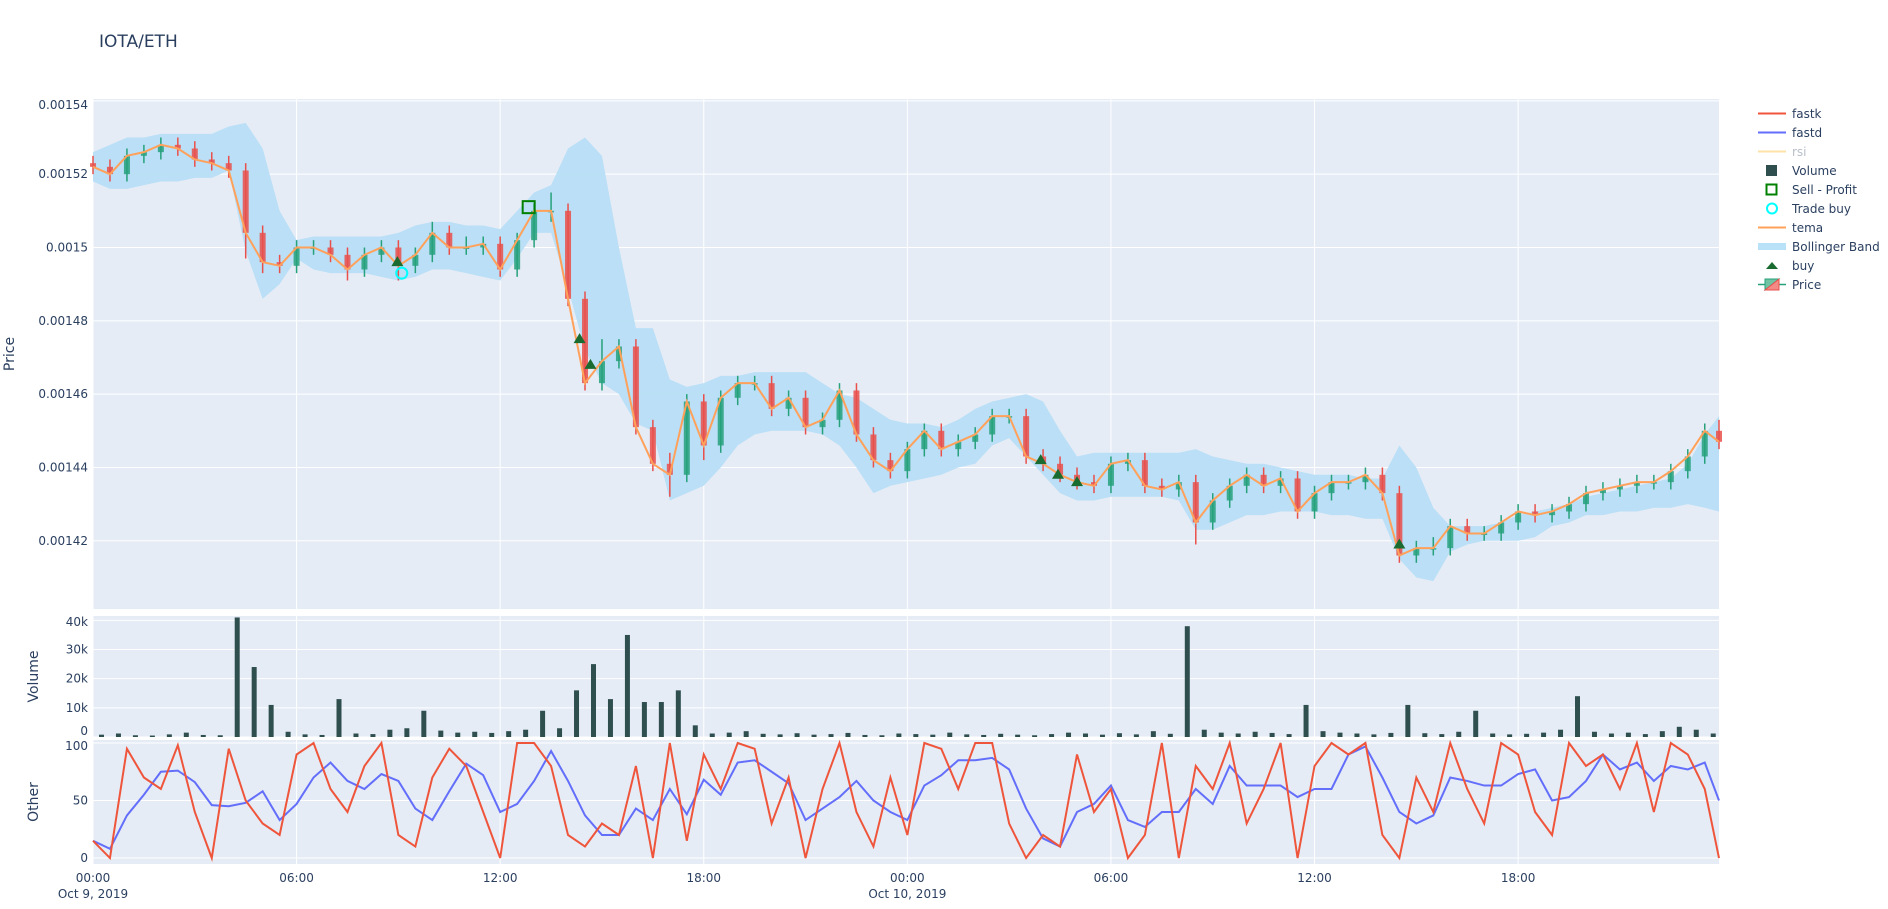  I want to click on legend-item-fastd: fastd, so click(1818, 132).